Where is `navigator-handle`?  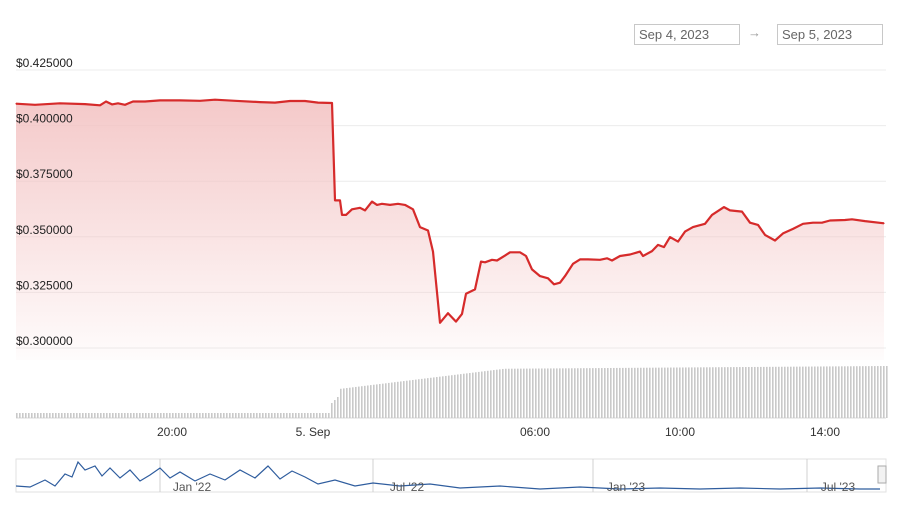
navigator-handle is located at coordinates (882, 474).